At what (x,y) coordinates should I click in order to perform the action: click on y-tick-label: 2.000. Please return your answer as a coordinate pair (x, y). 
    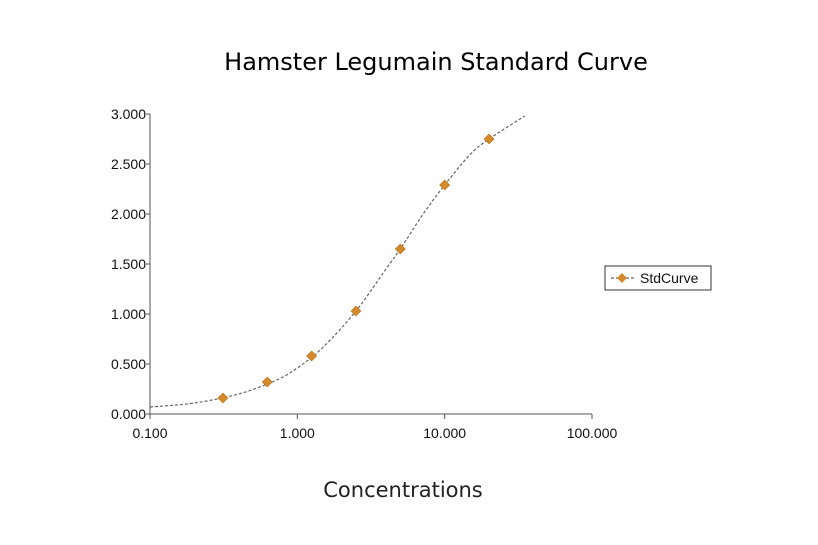
    Looking at the image, I should click on (128, 214).